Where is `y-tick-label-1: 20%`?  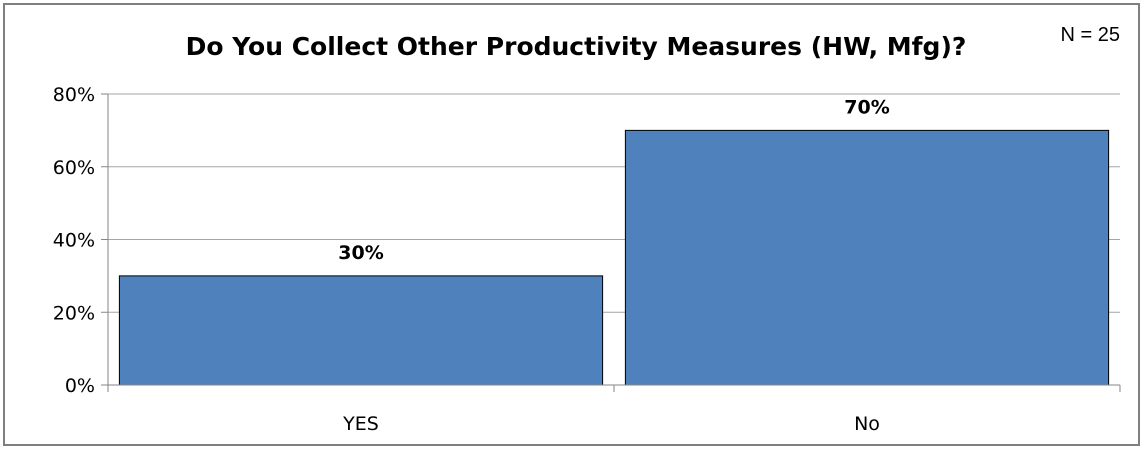 y-tick-label-1: 20% is located at coordinates (74, 313).